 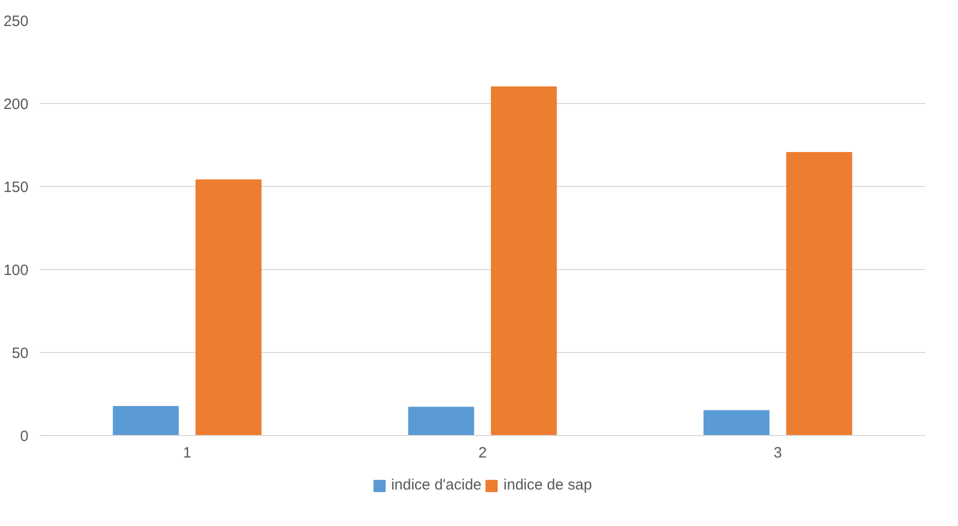 I want to click on legend-label: indice de sap, so click(x=548, y=485).